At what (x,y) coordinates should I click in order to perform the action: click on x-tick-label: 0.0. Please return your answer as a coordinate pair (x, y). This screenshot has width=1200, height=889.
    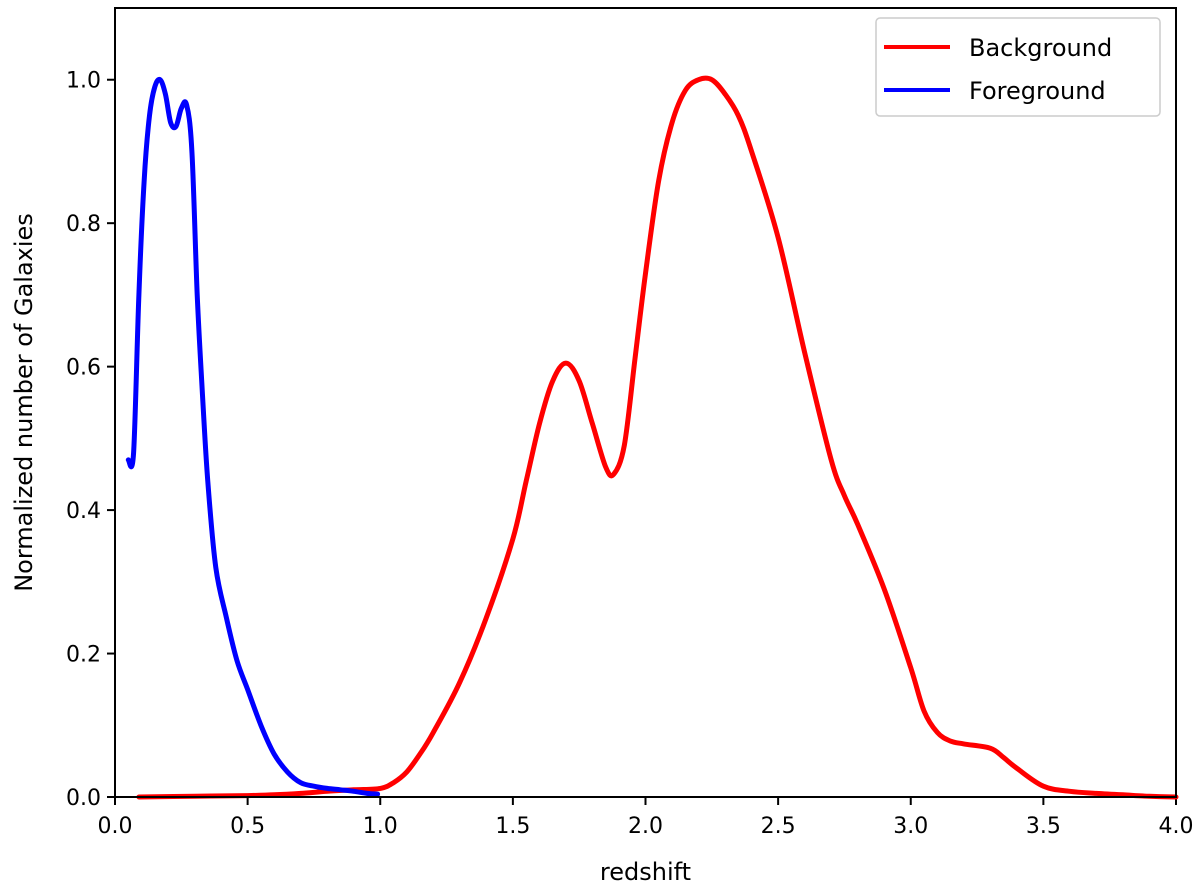
    Looking at the image, I should click on (115, 826).